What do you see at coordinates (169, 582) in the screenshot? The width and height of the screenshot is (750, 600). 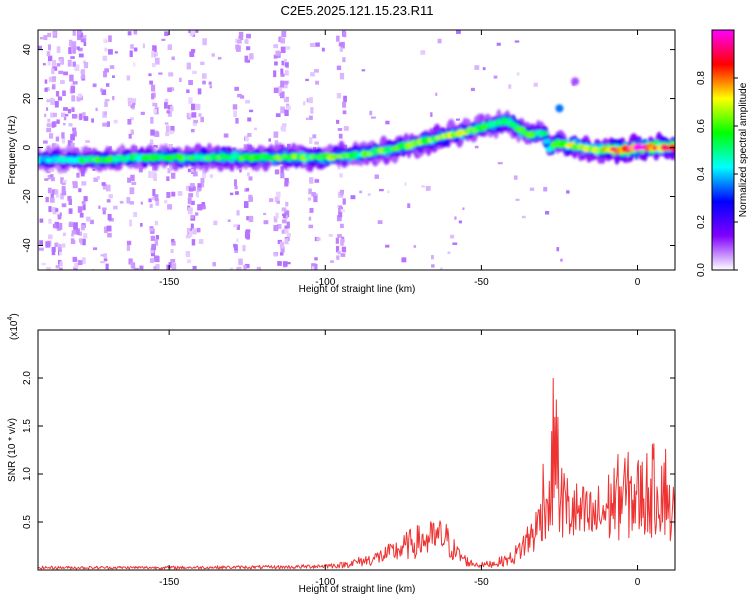 I see `x-tick-label: -150` at bounding box center [169, 582].